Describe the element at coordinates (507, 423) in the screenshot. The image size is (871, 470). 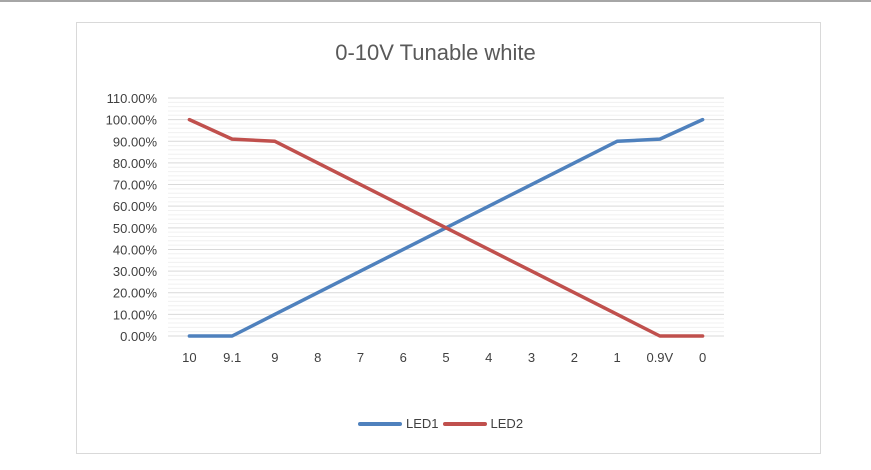
I see `legend-label-led2: LED2` at that location.